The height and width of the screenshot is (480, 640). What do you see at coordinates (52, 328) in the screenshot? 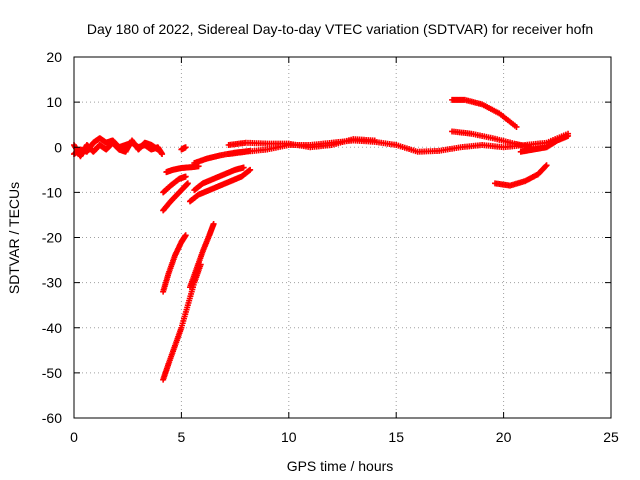
I see `y-tick-label: -40` at bounding box center [52, 328].